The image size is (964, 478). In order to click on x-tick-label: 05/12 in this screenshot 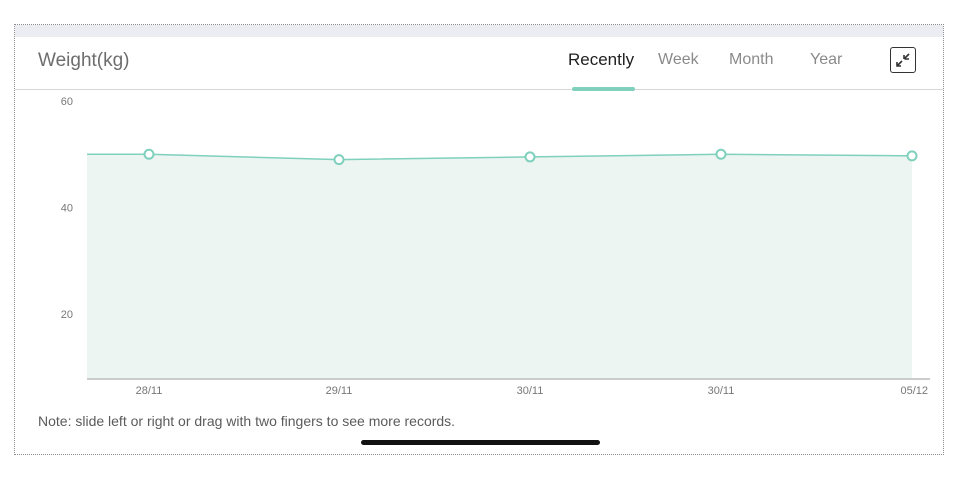, I will do `click(914, 391)`.